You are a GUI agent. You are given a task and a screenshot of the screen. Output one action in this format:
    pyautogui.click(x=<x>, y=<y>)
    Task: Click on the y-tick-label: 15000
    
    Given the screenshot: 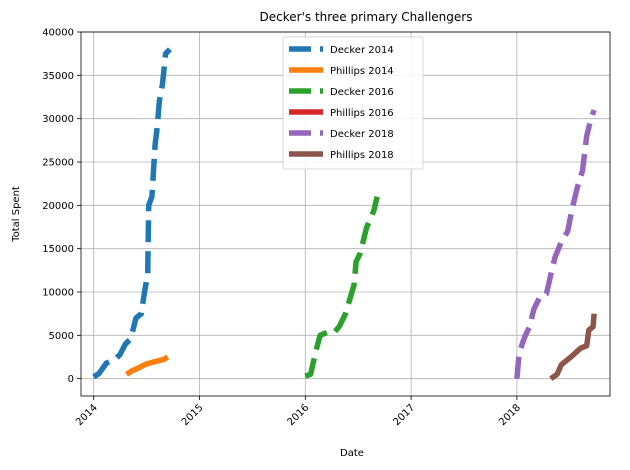 What is the action you would take?
    pyautogui.click(x=58, y=249)
    